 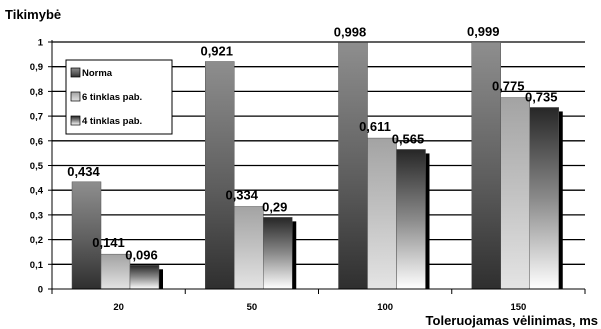 What do you see at coordinates (41, 43) in the screenshot?
I see `y-tick-label: 1` at bounding box center [41, 43].